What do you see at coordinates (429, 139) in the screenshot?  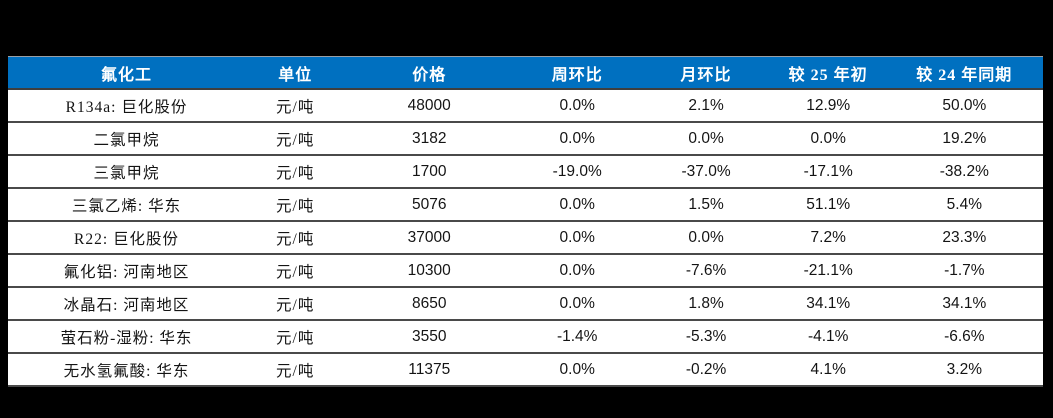 I see `cell-price: 3182` at bounding box center [429, 139].